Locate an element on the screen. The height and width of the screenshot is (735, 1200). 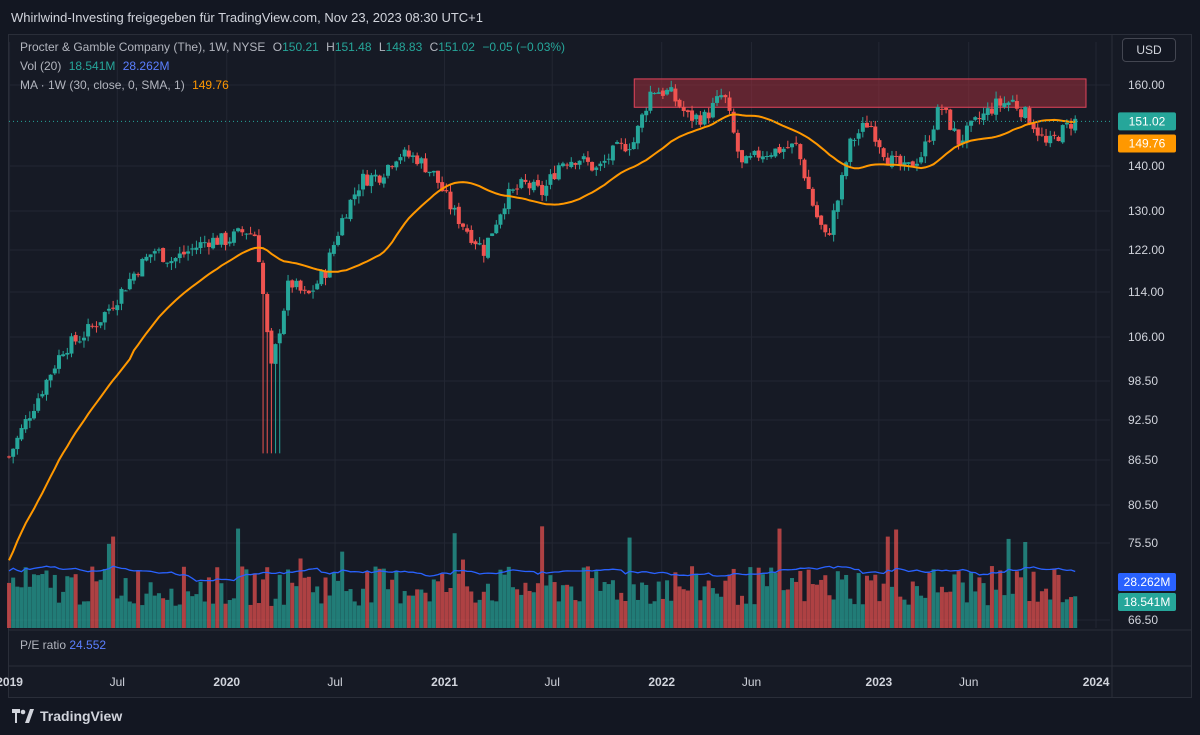
change-value: −0.05 (−0.03%) is located at coordinates (523, 47).